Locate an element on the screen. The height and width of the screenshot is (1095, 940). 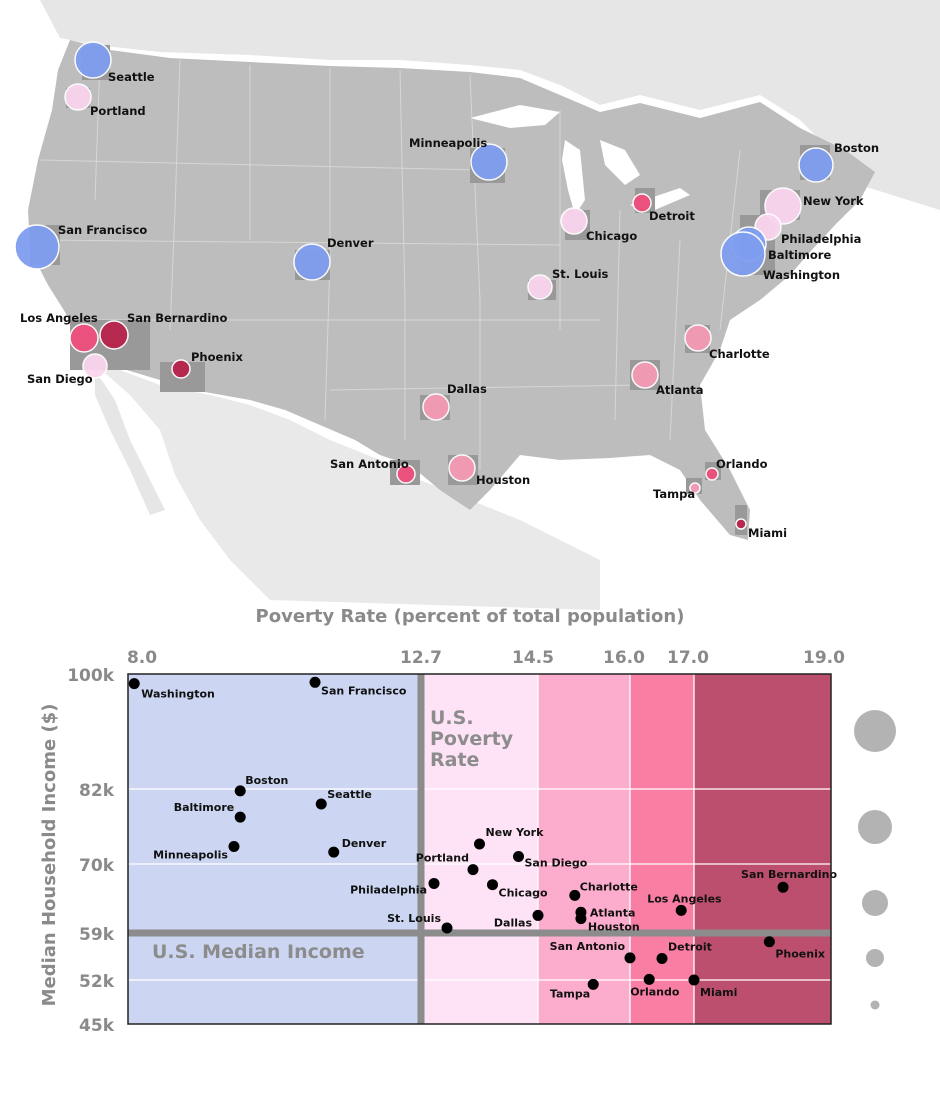
x-tick-label: 14.5 is located at coordinates (533, 658).